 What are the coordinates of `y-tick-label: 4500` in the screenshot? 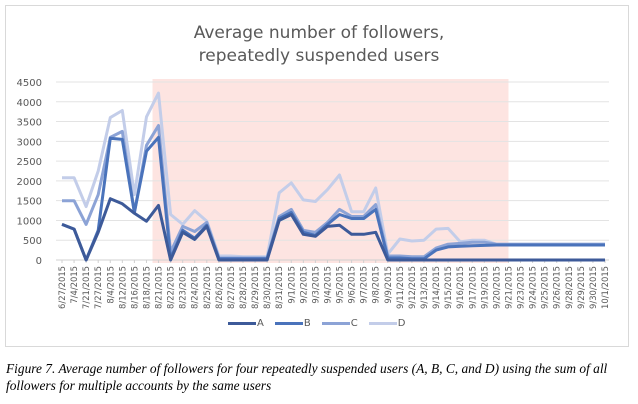 It's located at (29, 83).